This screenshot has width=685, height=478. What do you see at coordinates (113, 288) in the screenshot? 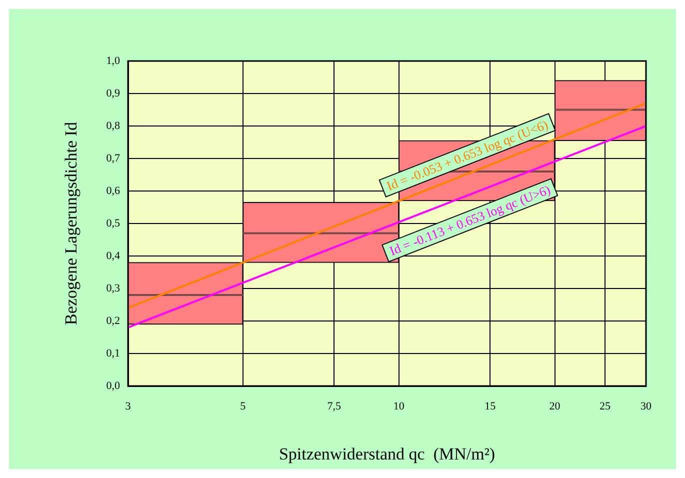
I see `y-tick-label: 0,3` at bounding box center [113, 288].